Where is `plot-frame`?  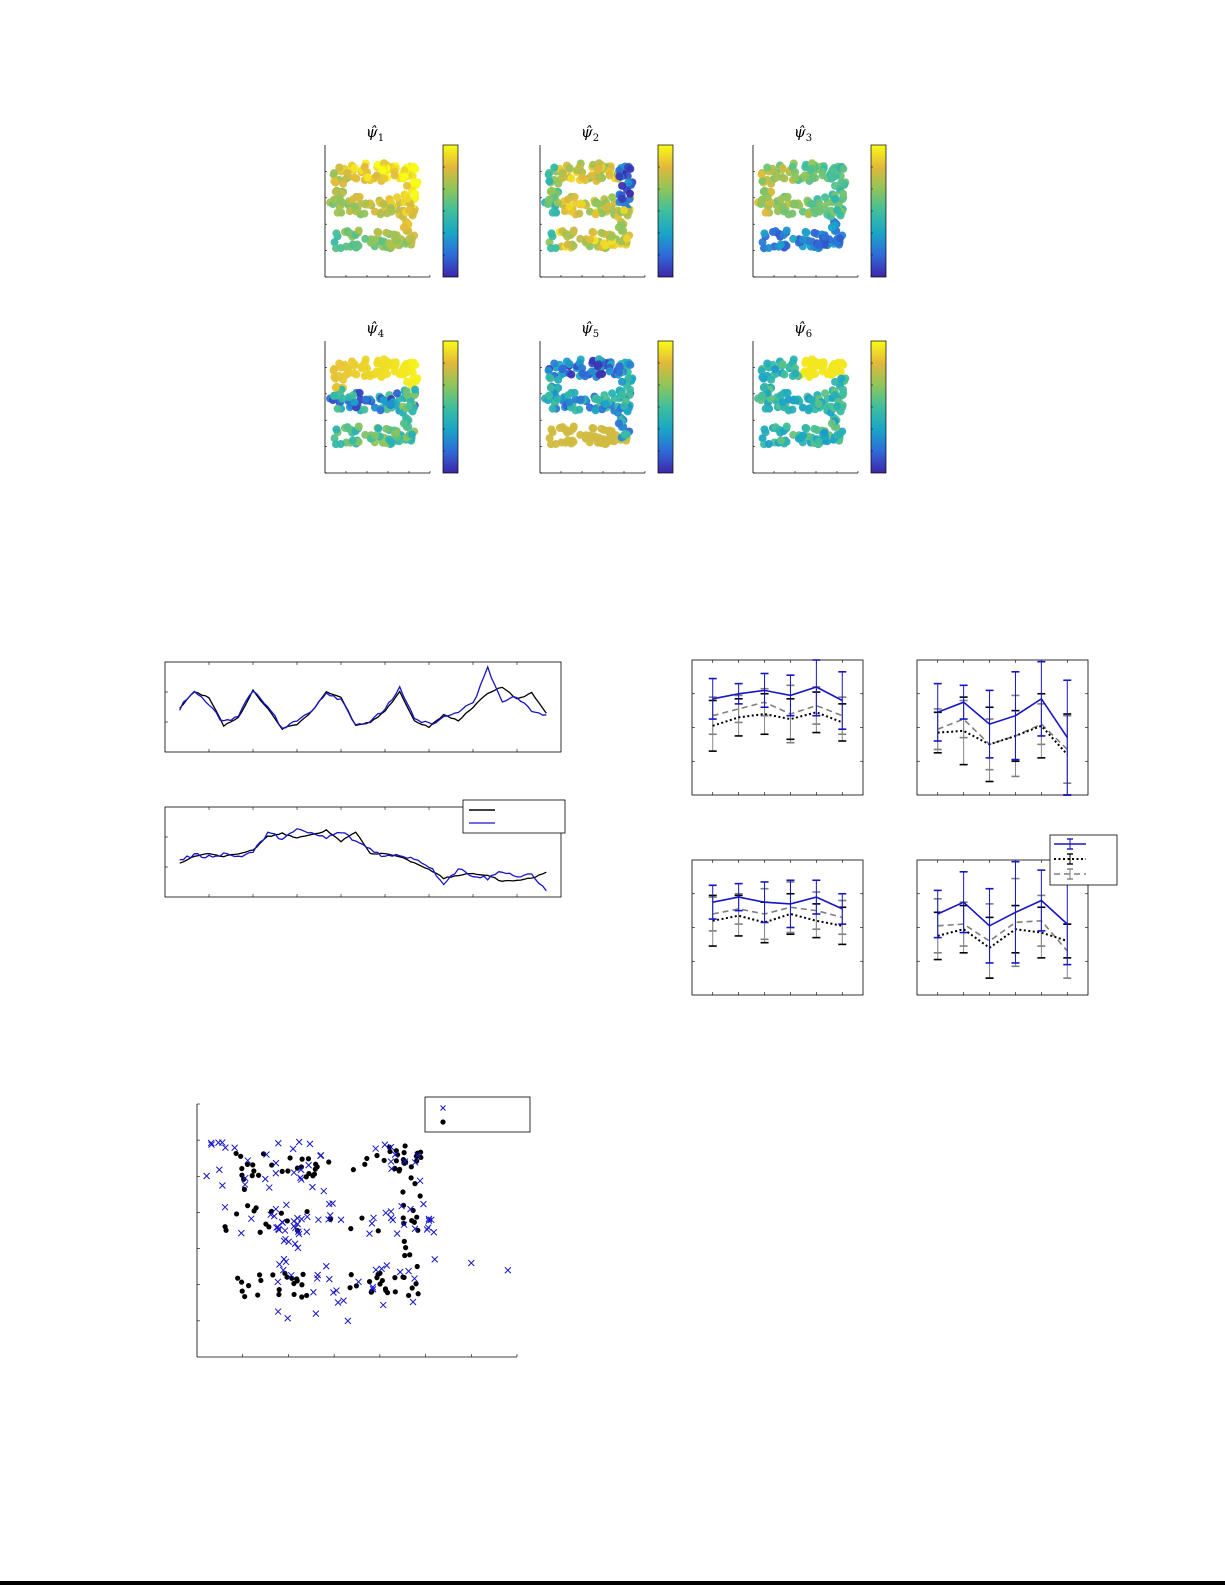 plot-frame is located at coordinates (777, 727).